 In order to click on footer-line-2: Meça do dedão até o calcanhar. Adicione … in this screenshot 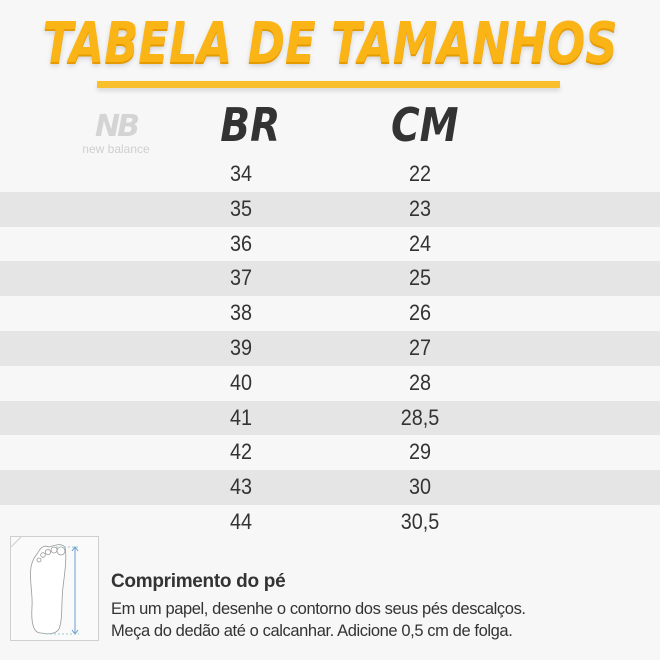, I will do `click(312, 631)`.